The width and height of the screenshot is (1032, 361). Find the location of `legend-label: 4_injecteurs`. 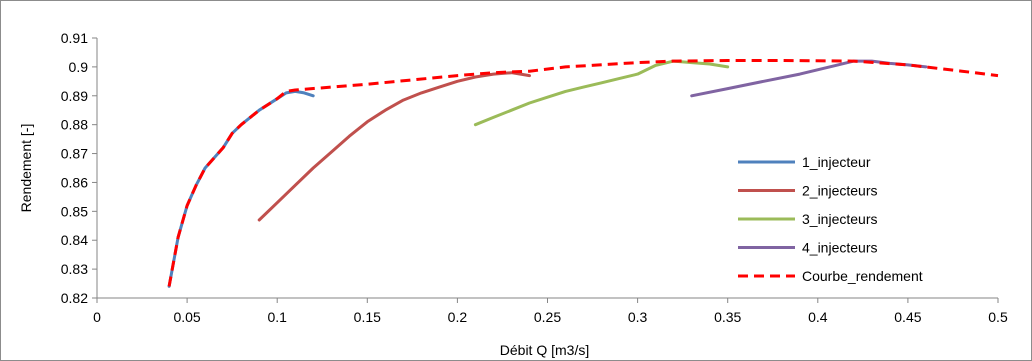

legend-label: 4_injecteurs is located at coordinates (840, 248).